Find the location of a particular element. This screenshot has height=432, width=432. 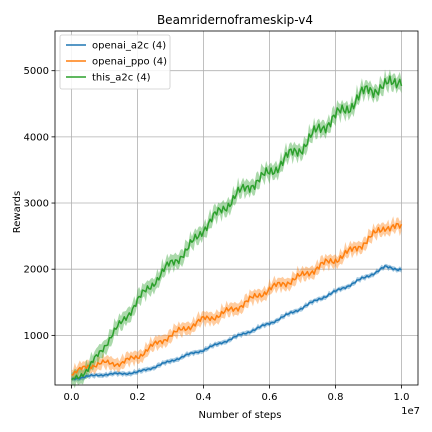

y-axis-ticks: 1000 2000 3000 4000 5000 is located at coordinates (39, 204).